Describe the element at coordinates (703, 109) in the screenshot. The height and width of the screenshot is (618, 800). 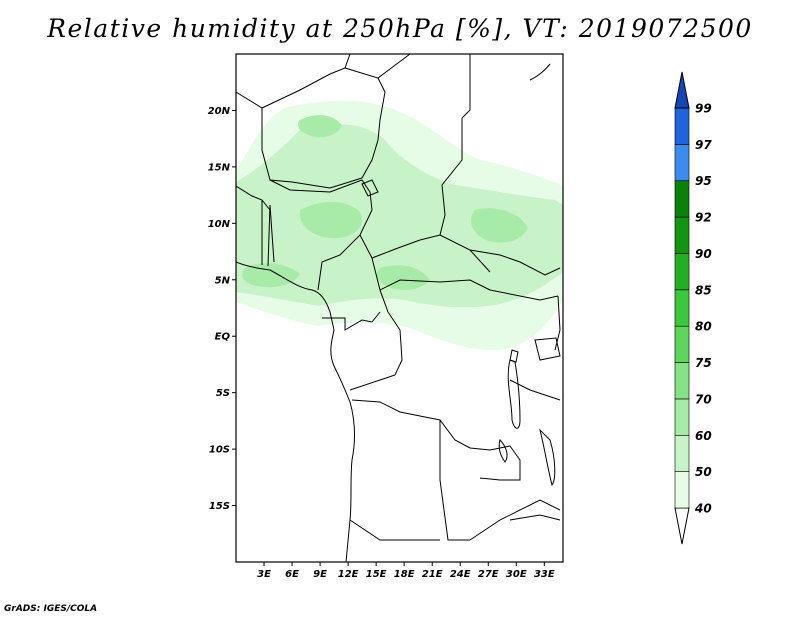
I see `colorbar-label: 99` at that location.